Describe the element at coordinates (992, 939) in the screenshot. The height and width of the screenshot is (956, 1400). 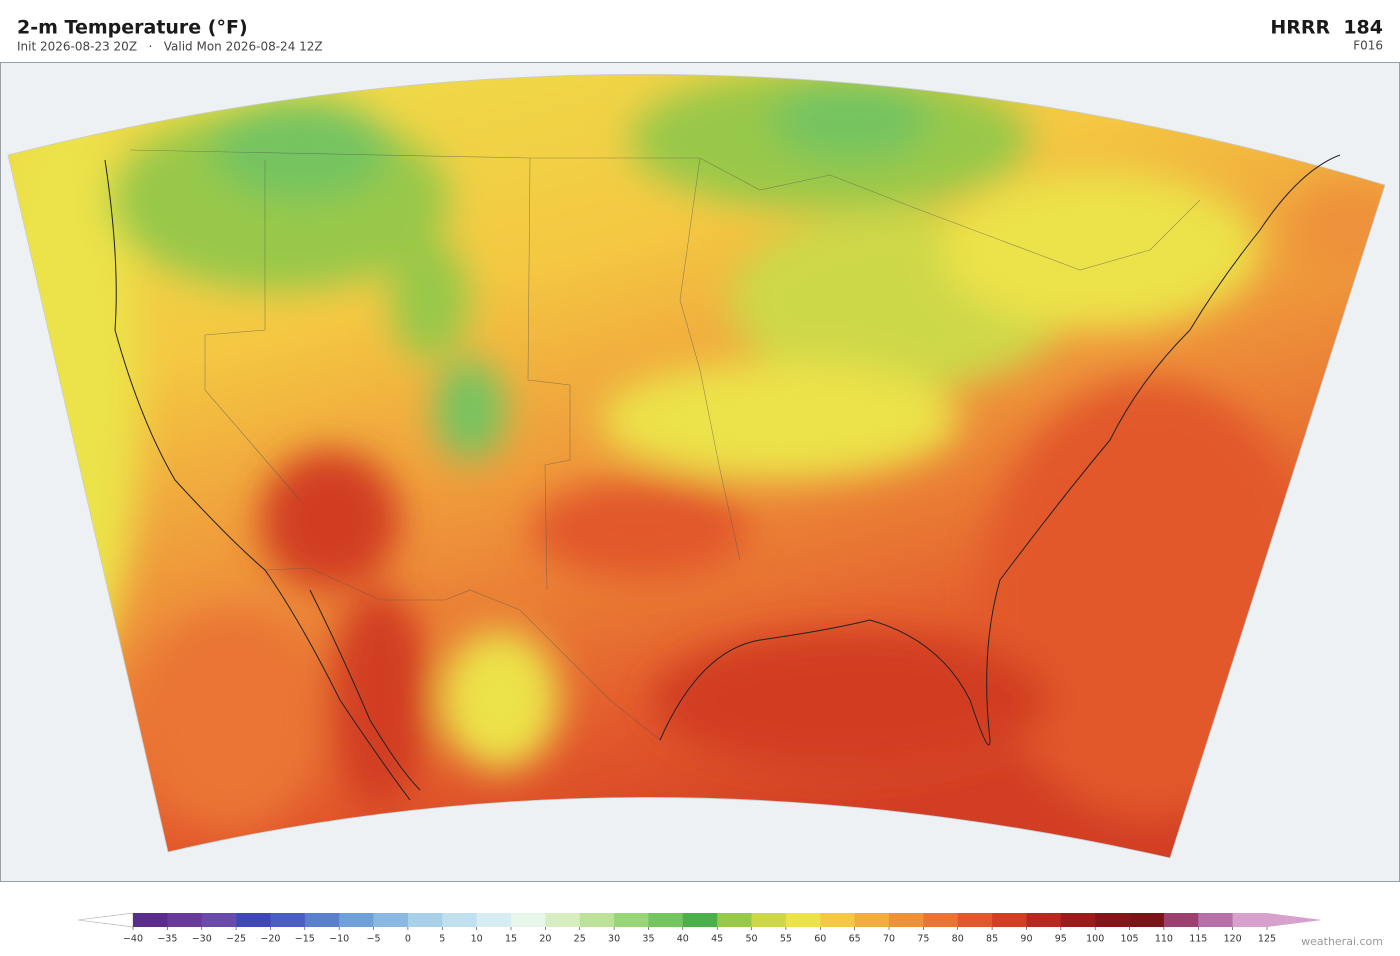
I see `colorbar-tick-label: 85` at that location.